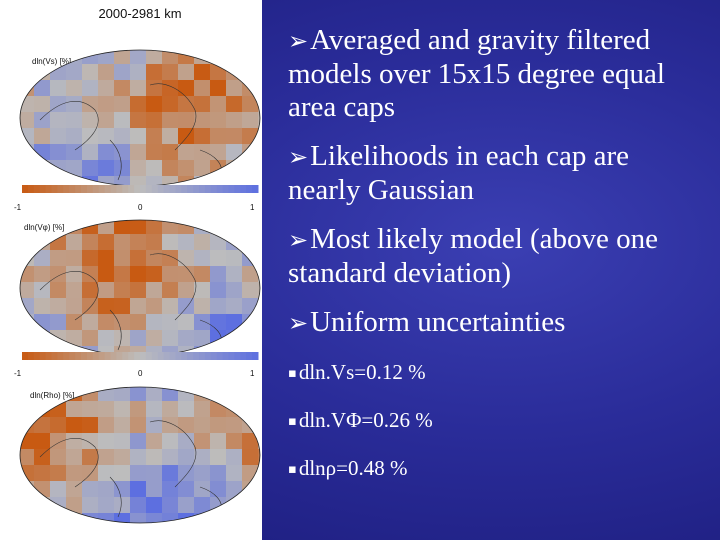  What do you see at coordinates (498, 421) in the screenshot?
I see `sub-bullet-item: ▪dln.VΦ=0.26 %` at bounding box center [498, 421].